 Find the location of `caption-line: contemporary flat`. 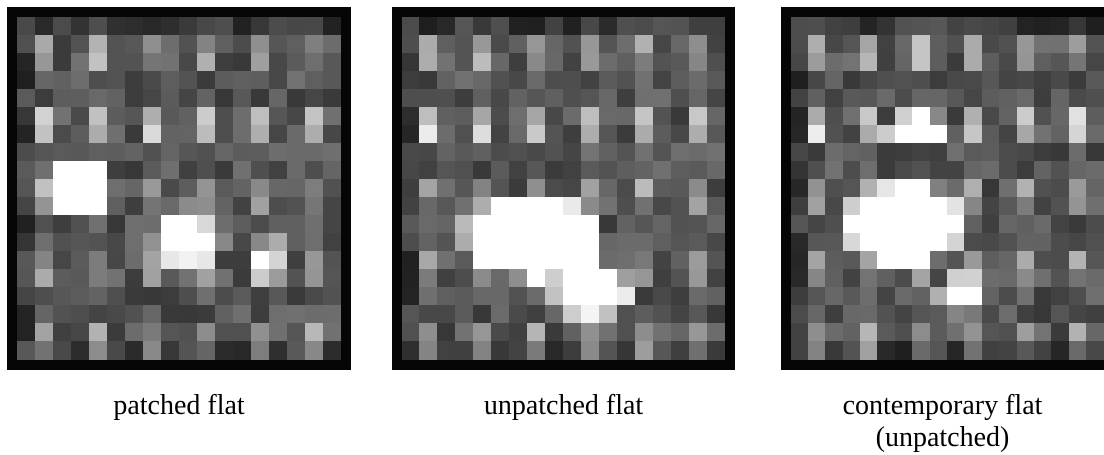

caption-line: contemporary flat is located at coordinates (942, 405).